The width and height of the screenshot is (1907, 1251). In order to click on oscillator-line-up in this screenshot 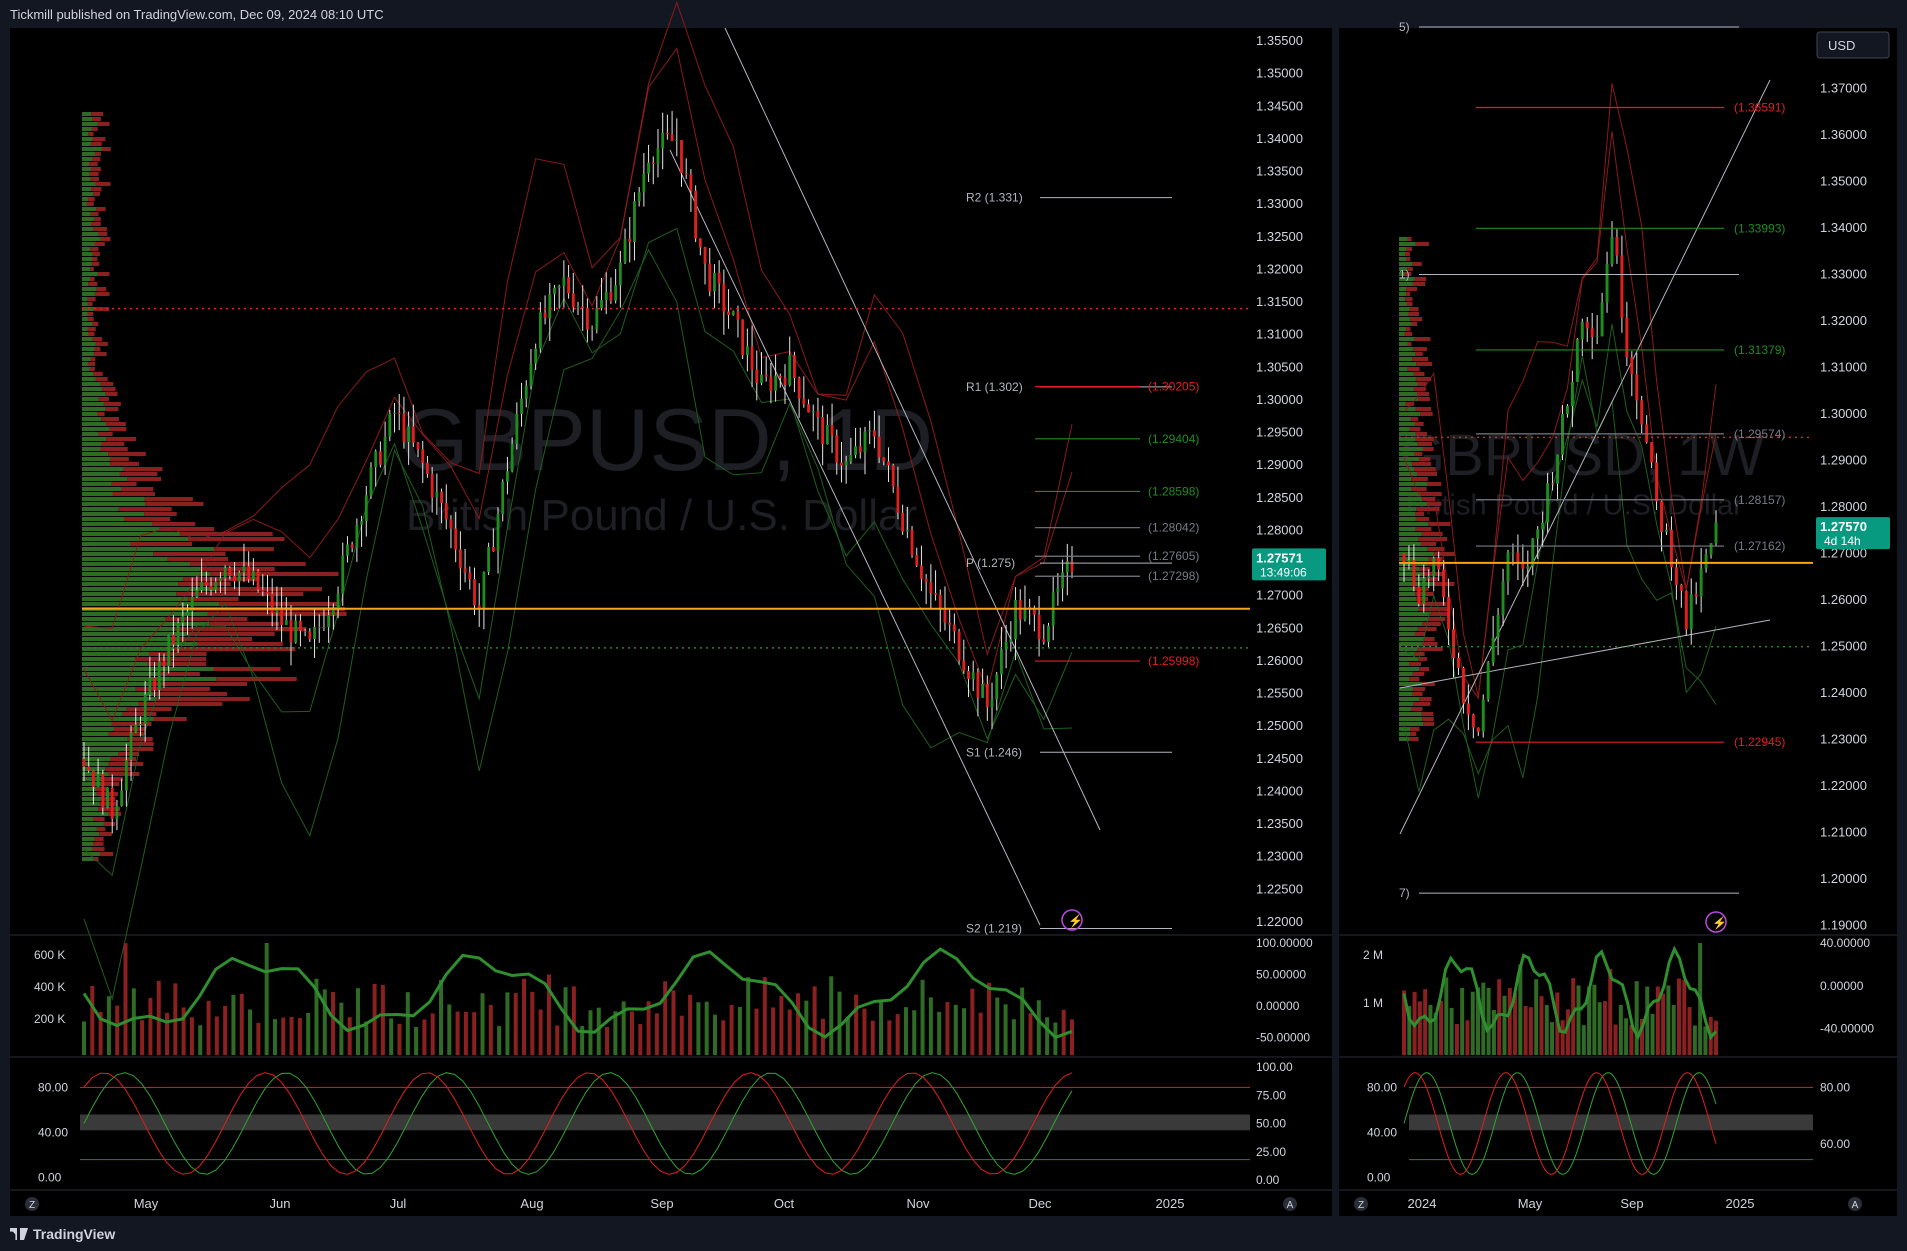, I will do `click(1560, 993)`.